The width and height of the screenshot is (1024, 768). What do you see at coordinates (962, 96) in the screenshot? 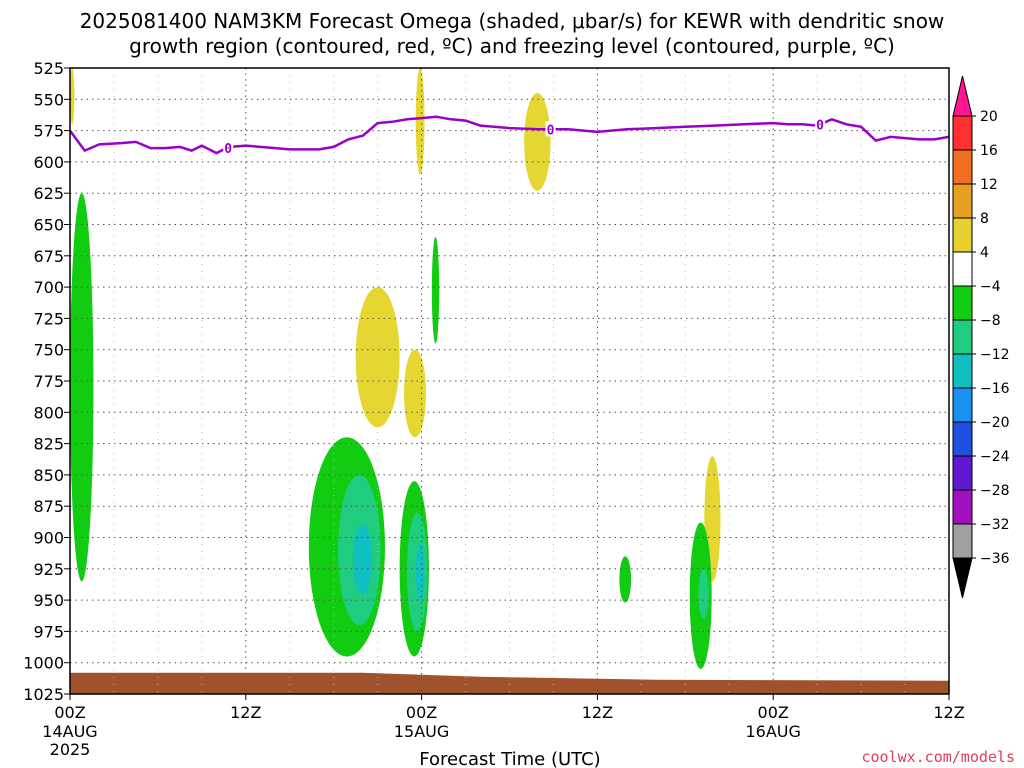
I see `colorbar-top-triangle` at bounding box center [962, 96].